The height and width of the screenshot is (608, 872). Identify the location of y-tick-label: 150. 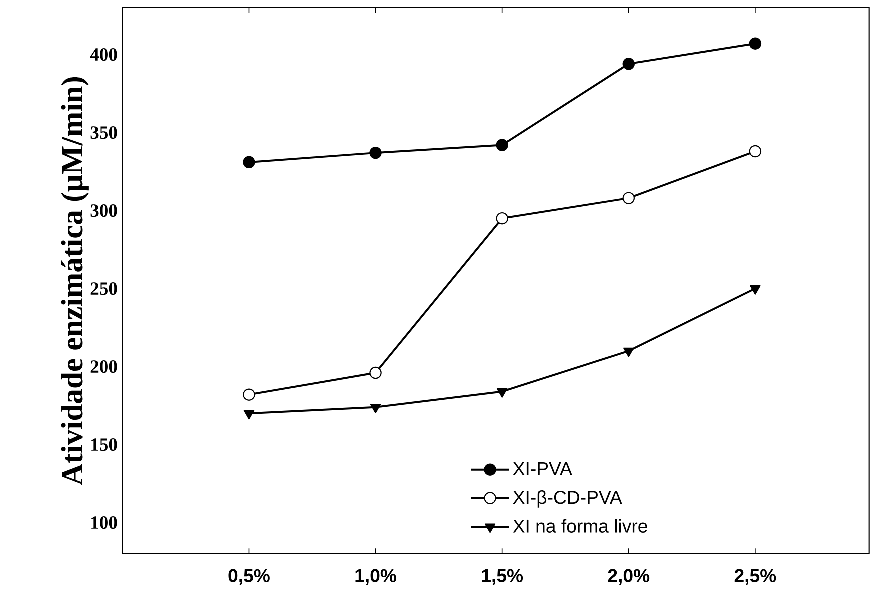
(105, 445).